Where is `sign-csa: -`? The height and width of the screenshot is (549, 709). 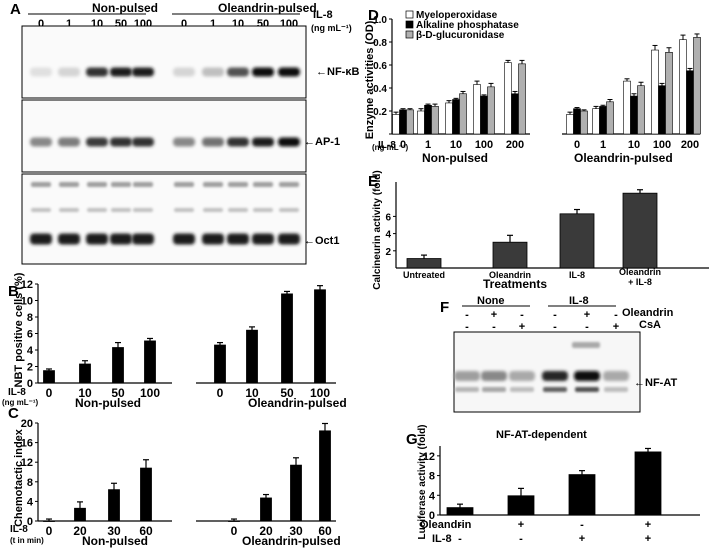
sign-csa: - is located at coordinates (494, 327).